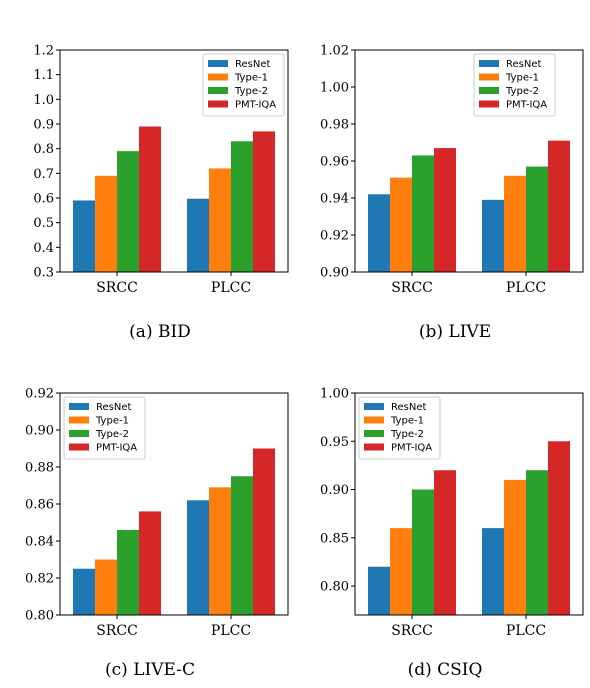 The image size is (590, 688). I want to click on y-tick-label: 0.95, so click(334, 442).